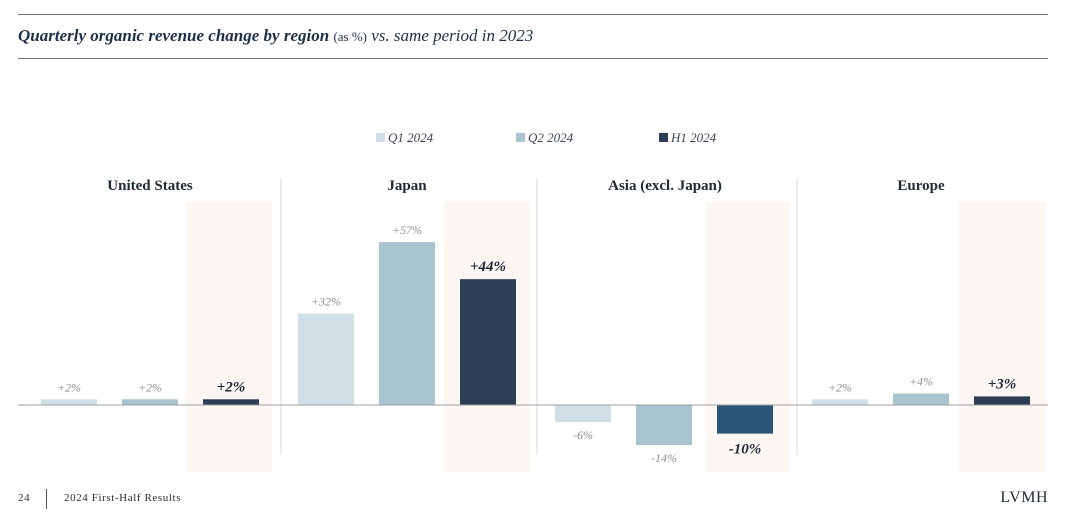 The image size is (1080, 514). I want to click on data-label: +57%, so click(407, 230).